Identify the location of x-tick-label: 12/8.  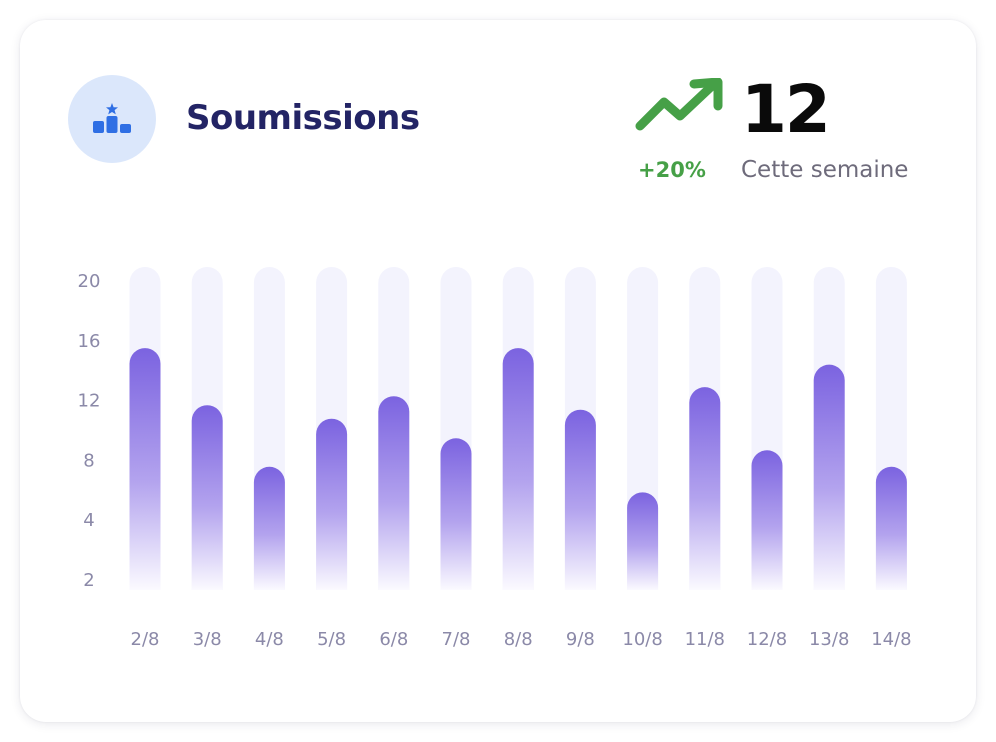
(767, 639).